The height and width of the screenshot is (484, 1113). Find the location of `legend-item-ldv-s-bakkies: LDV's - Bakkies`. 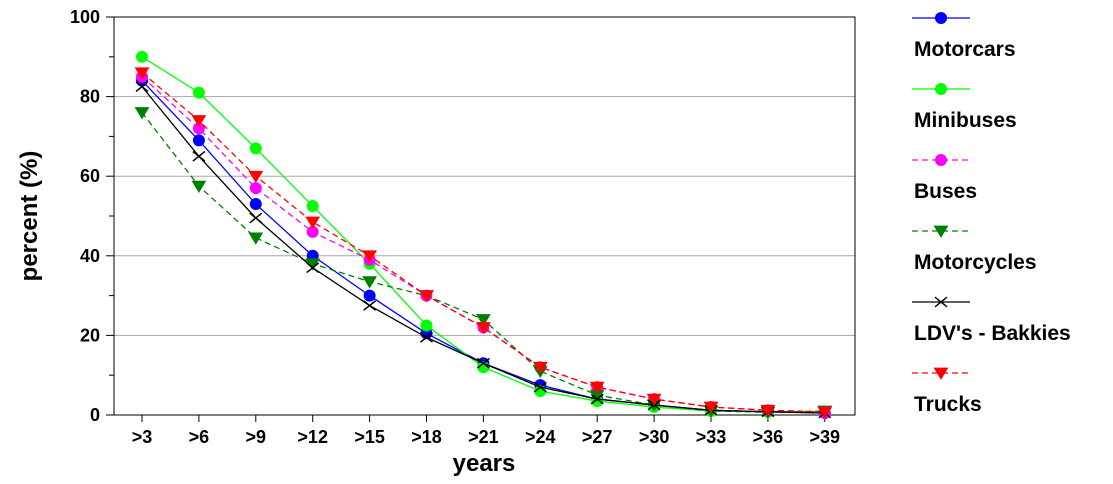

legend-item-ldv-s-bakkies: LDV's - Bakkies is located at coordinates (991, 320).